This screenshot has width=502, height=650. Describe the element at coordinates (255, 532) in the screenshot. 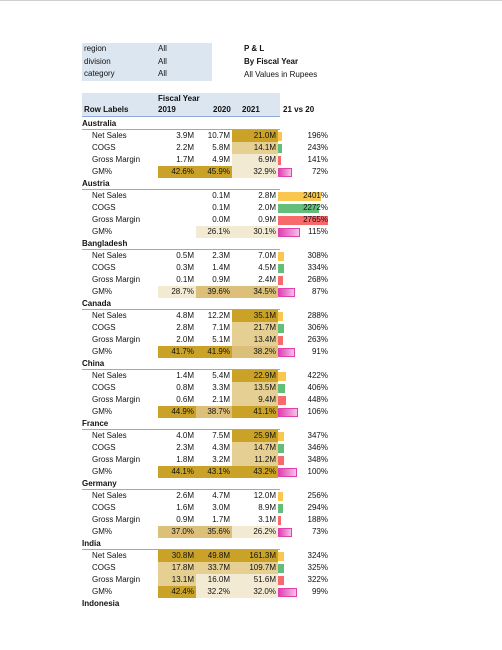

I see `value-cell-y21: 26.2%` at that location.